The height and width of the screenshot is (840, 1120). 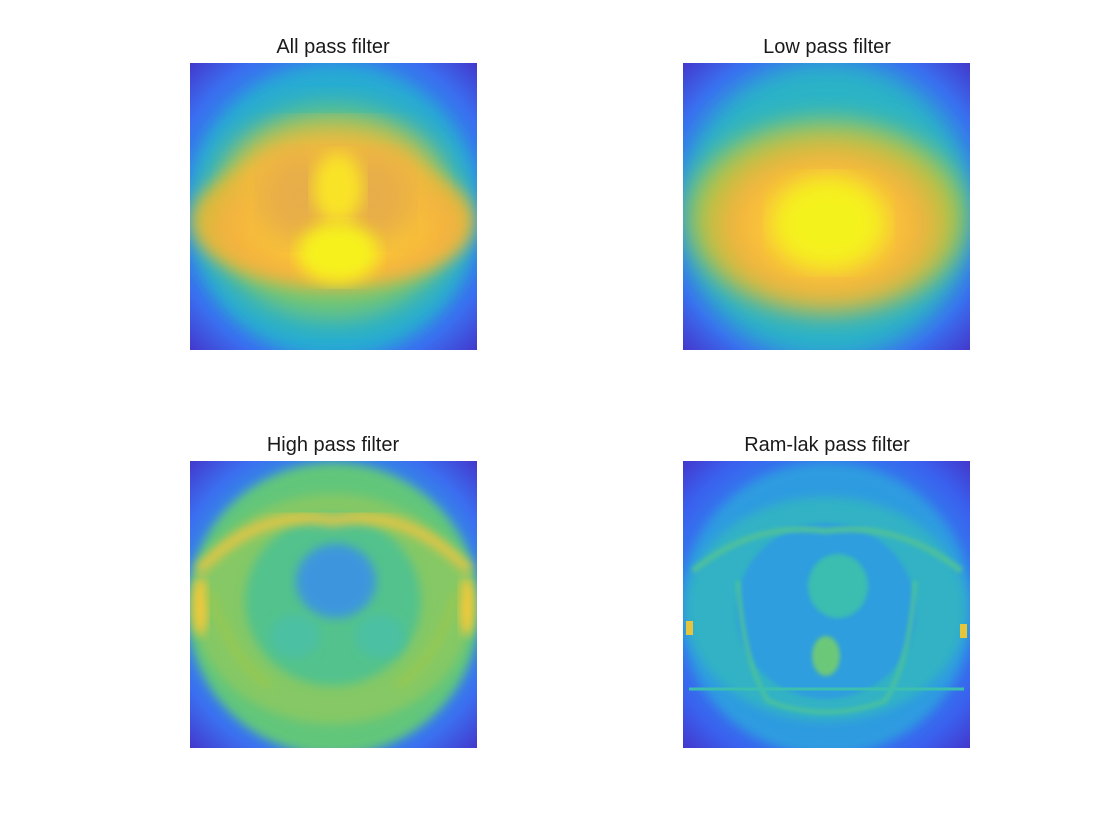 What do you see at coordinates (333, 47) in the screenshot?
I see `panel-title-all-pass: All pass filter` at bounding box center [333, 47].